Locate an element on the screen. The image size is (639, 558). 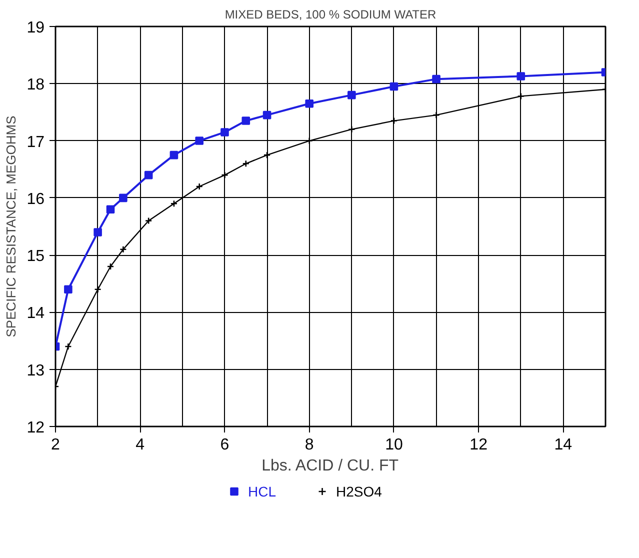
y-tick-label: 12 is located at coordinates (35, 428).